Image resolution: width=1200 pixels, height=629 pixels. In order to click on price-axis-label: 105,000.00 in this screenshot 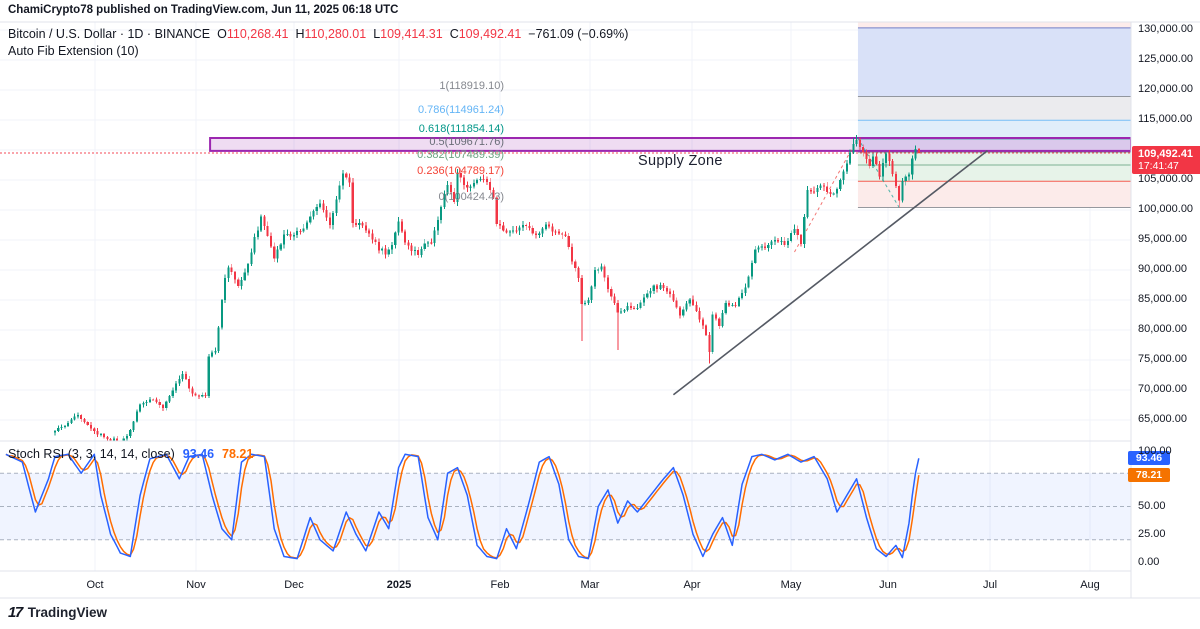, I will do `click(1166, 179)`.